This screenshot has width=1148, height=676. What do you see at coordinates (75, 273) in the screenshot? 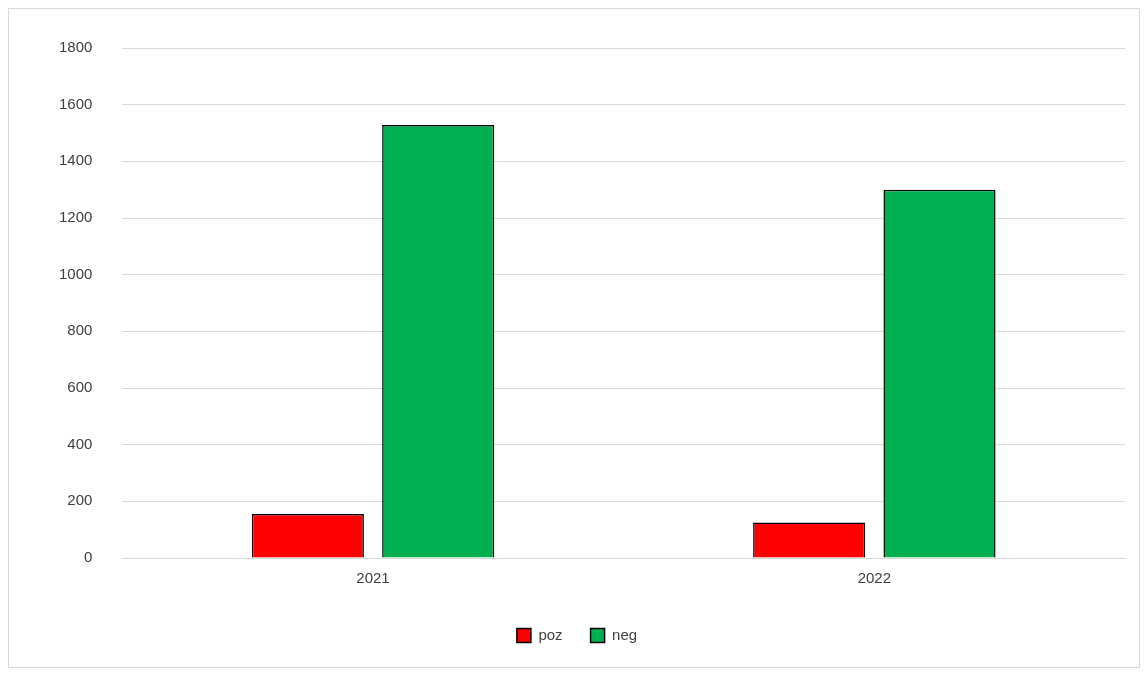
I see `y-tick-label: 1000` at bounding box center [75, 273].